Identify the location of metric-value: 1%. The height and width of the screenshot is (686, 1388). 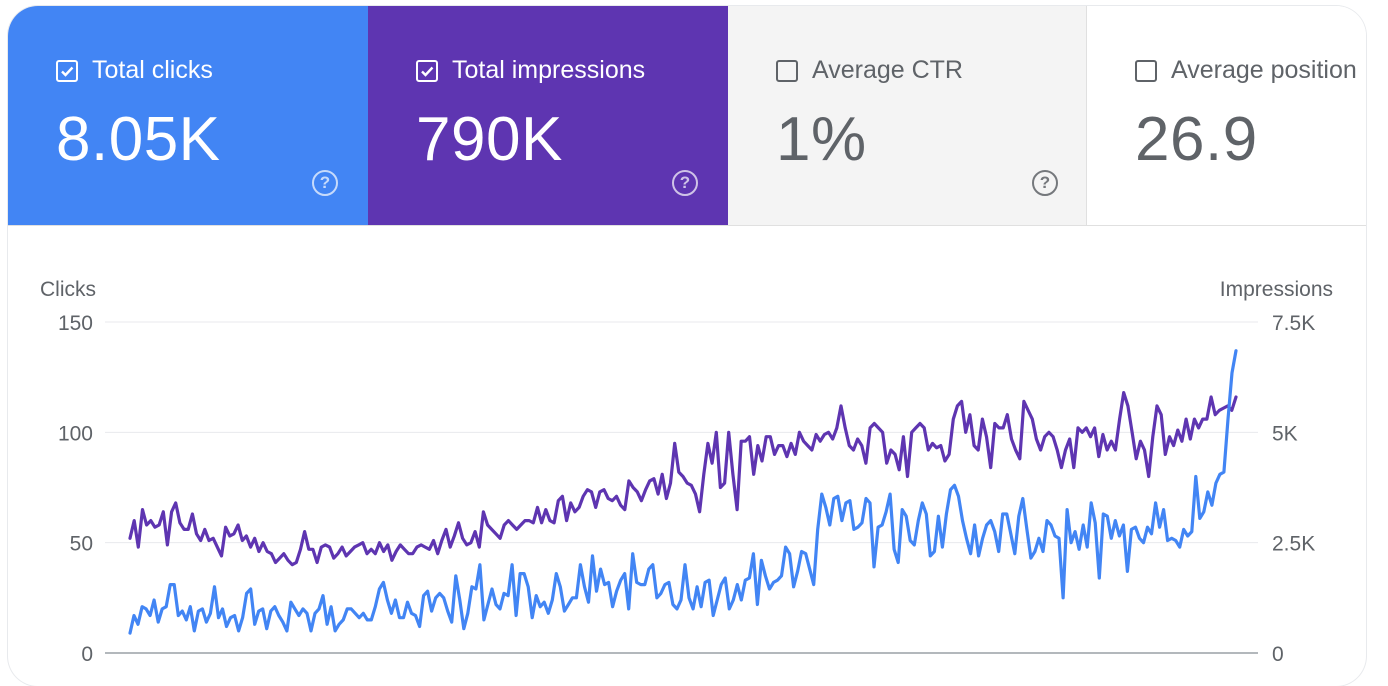
(821, 139).